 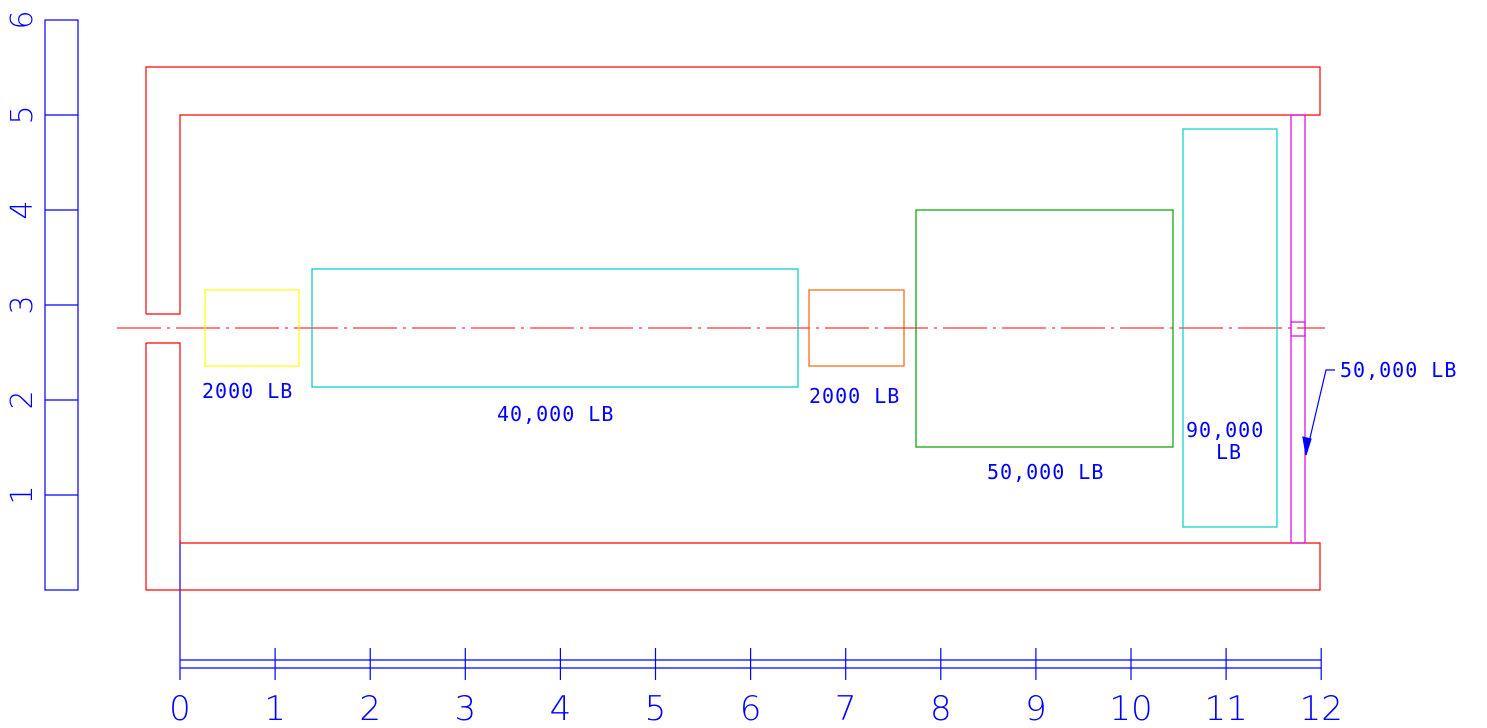 I want to click on vertical-tick-label: 4, so click(x=22, y=209).